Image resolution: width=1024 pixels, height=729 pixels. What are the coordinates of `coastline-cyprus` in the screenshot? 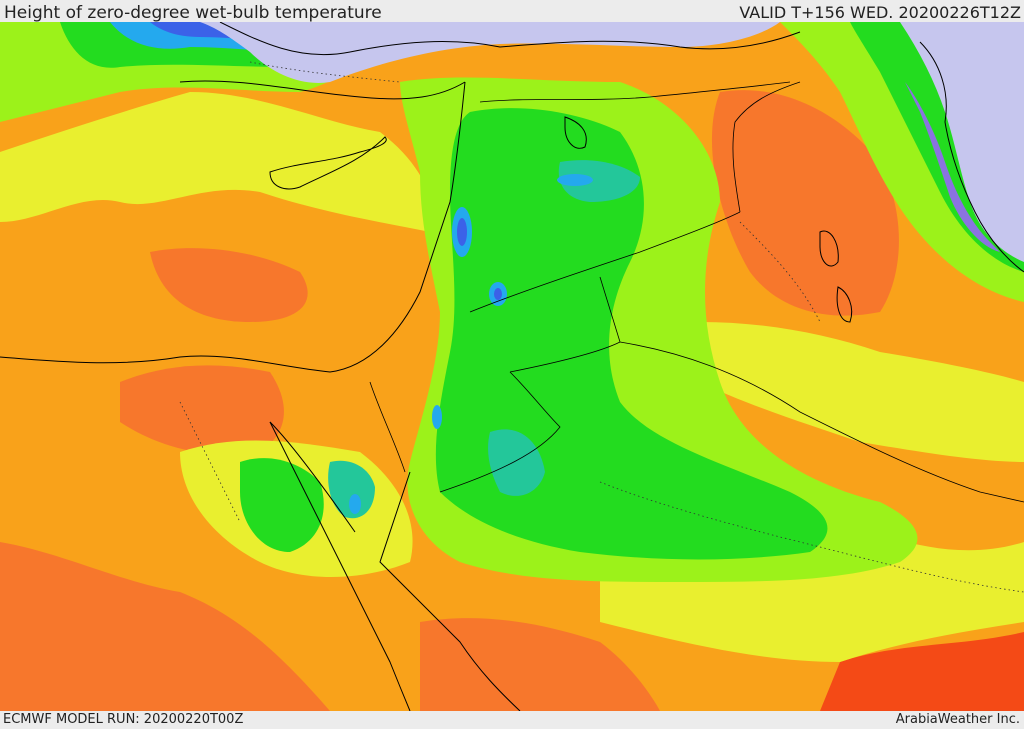 It's located at (328, 163).